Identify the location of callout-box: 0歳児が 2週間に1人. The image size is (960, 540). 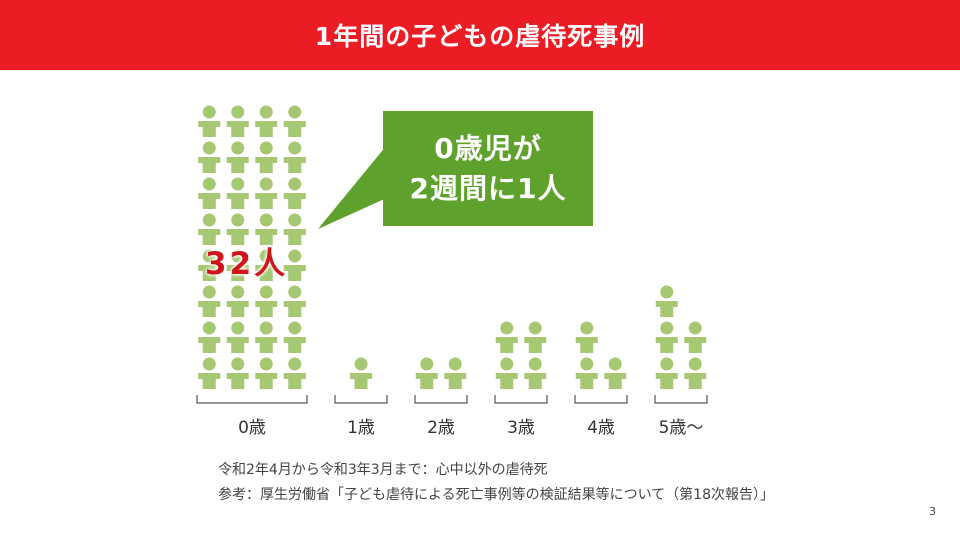
(488, 168).